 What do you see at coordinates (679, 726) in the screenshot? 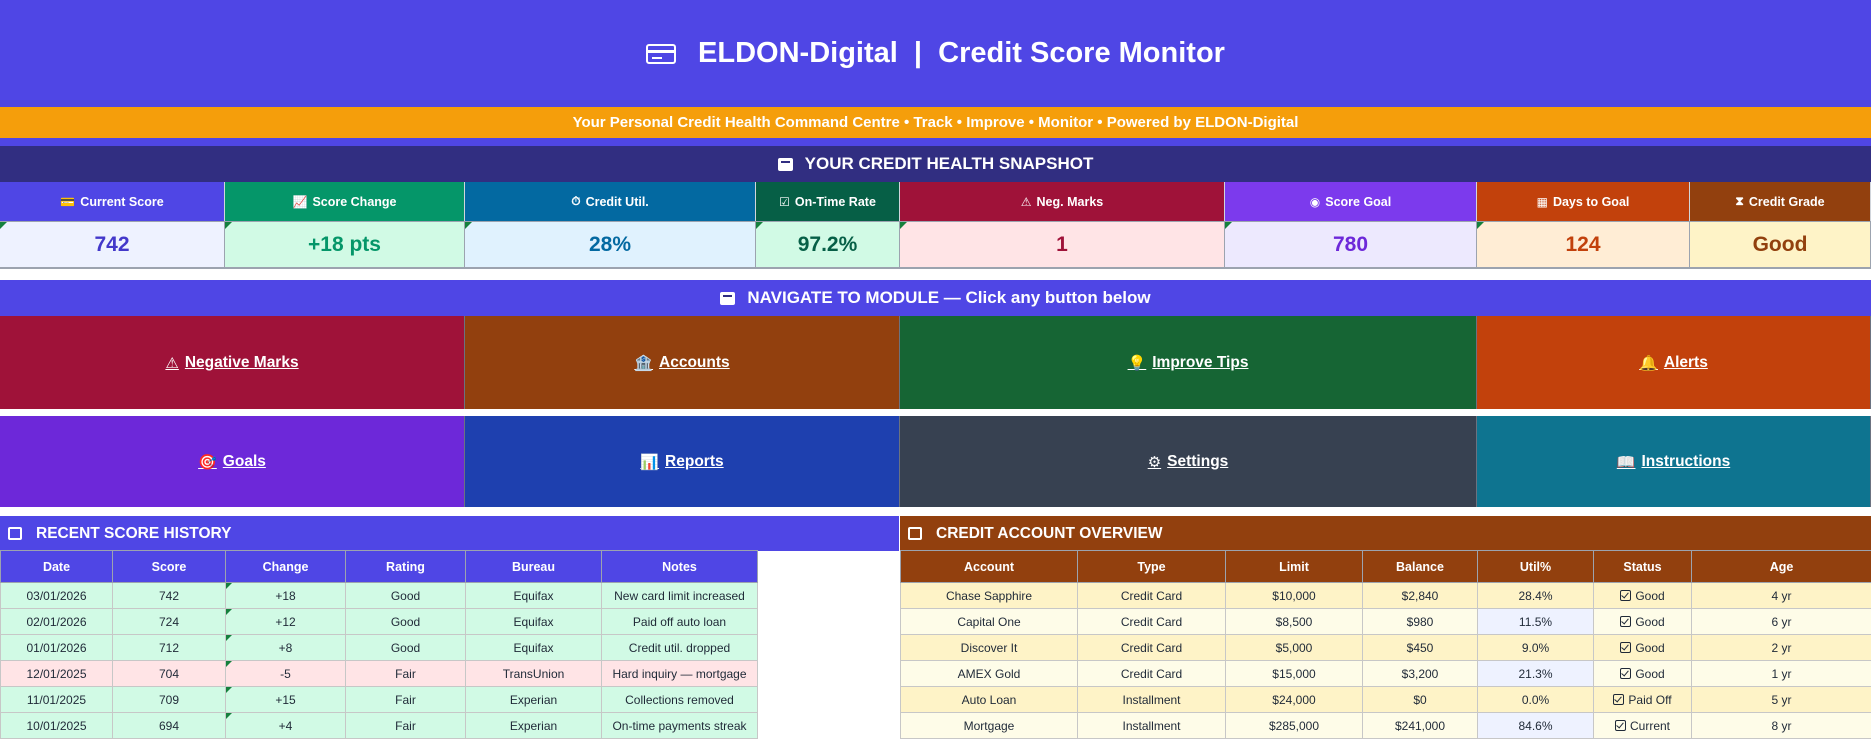
I see `cell-text: On-time payments streak` at bounding box center [679, 726].